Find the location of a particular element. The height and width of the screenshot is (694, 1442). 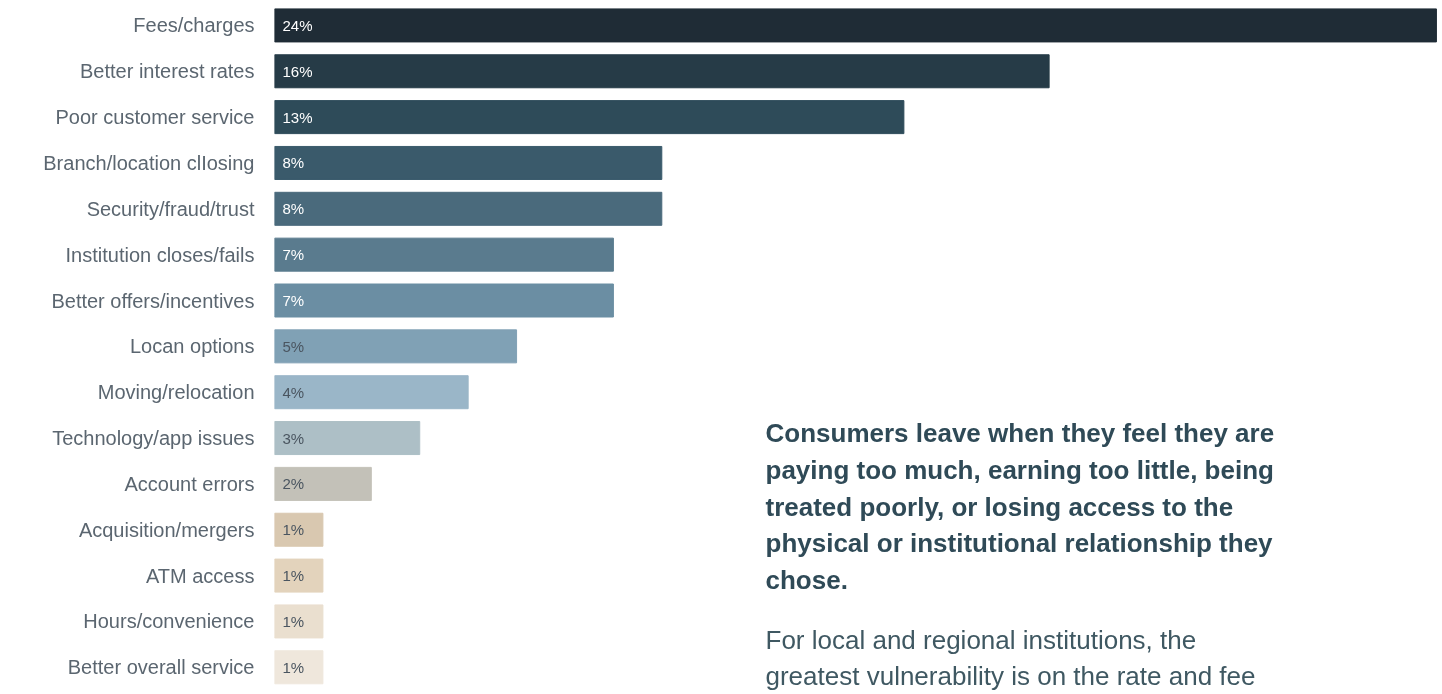

data-label: 24% is located at coordinates (297, 25).